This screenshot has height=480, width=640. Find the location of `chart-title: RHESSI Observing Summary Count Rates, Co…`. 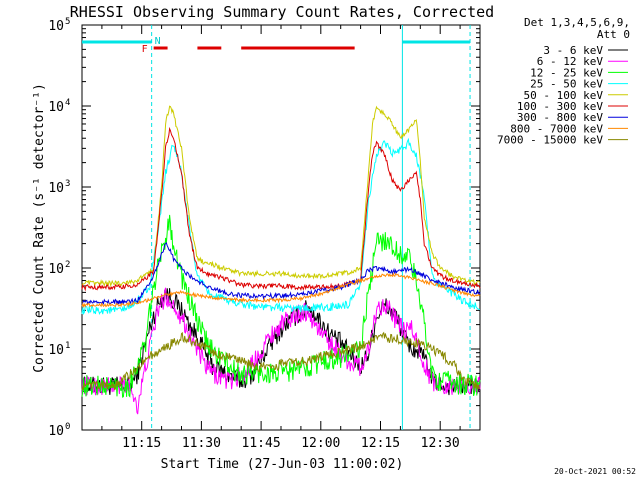

chart-title: RHESSI Observing Summary Count Rates, Co… is located at coordinates (282, 12).